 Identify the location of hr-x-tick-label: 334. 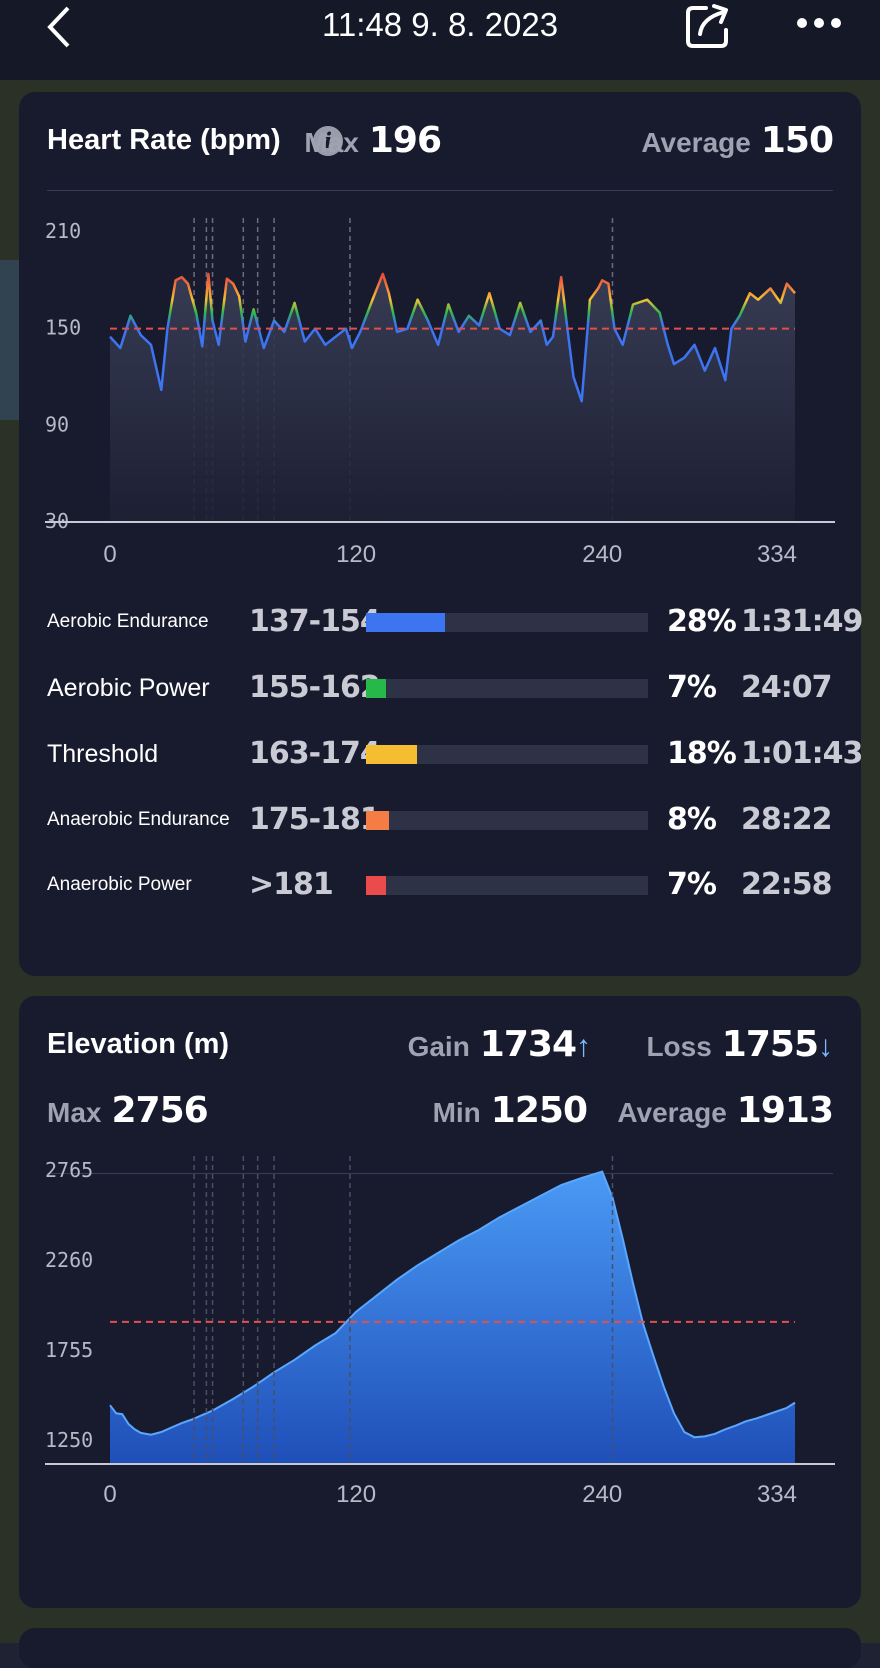
(777, 554).